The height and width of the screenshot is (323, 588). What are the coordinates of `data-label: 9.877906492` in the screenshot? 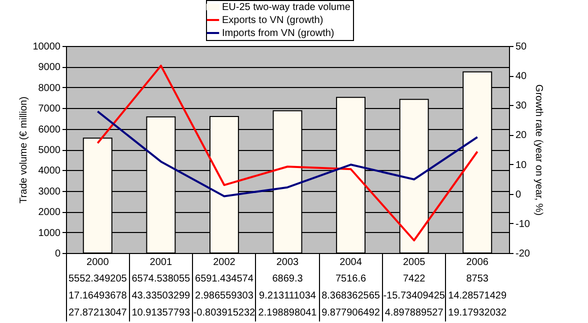 It's located at (351, 313).